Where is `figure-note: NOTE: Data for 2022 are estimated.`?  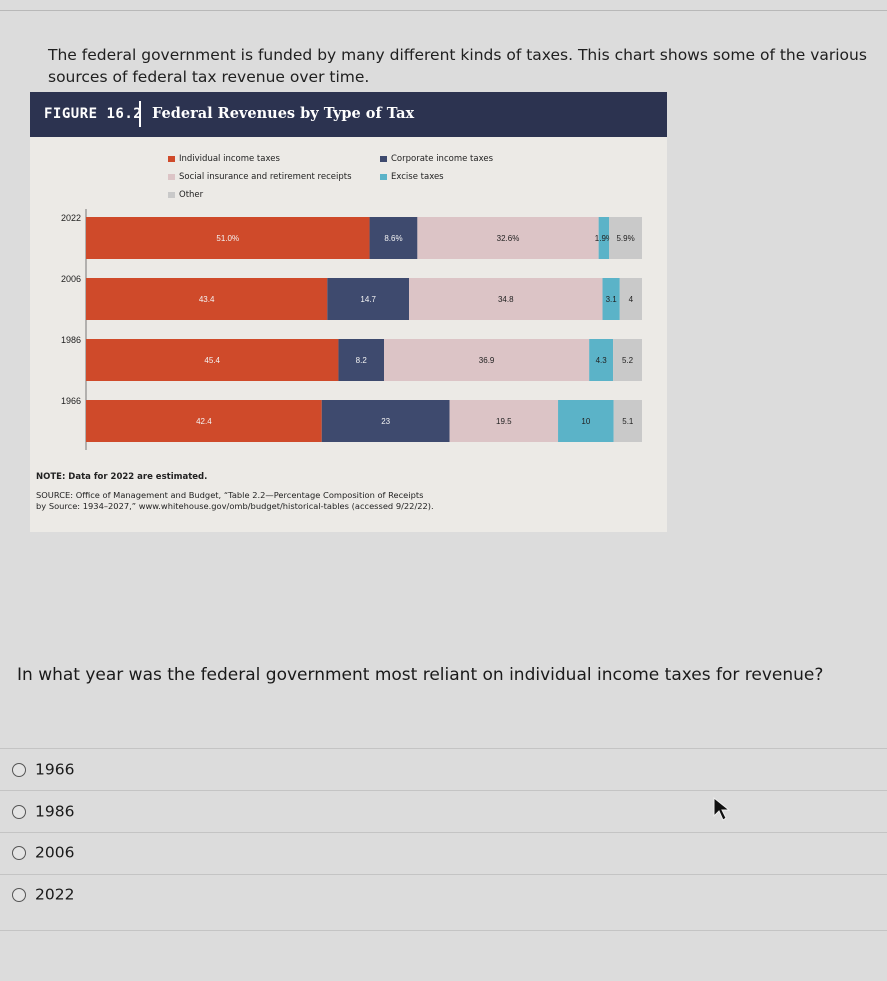 figure-note: NOTE: Data for 2022 are estimated. is located at coordinates (122, 477).